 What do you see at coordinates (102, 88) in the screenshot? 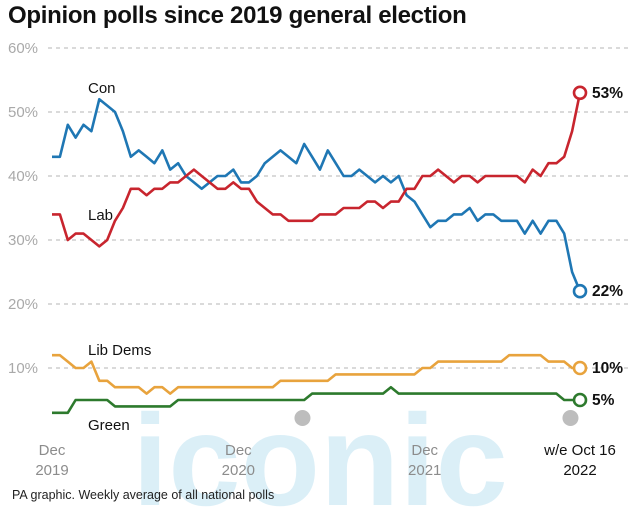
I see `series-name-label: Con` at bounding box center [102, 88].